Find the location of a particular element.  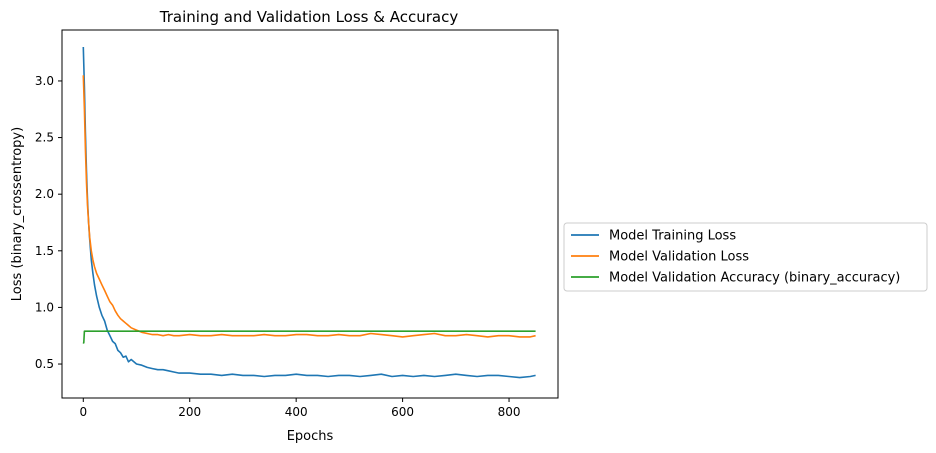

x-tick-label-1: 200 is located at coordinates (189, 412).